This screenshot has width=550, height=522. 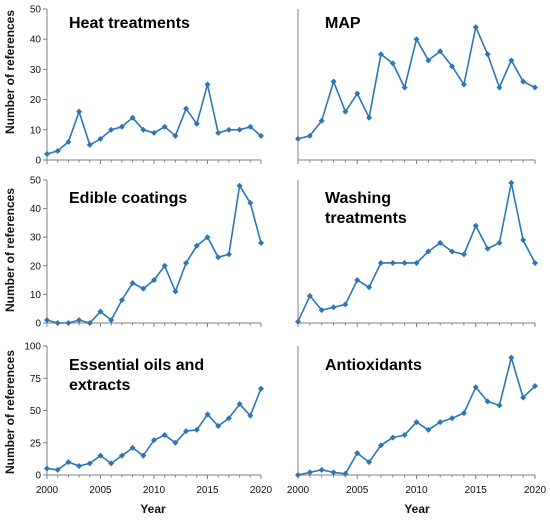 What do you see at coordinates (373, 365) in the screenshot?
I see `panel-title: Antioxidants` at bounding box center [373, 365].